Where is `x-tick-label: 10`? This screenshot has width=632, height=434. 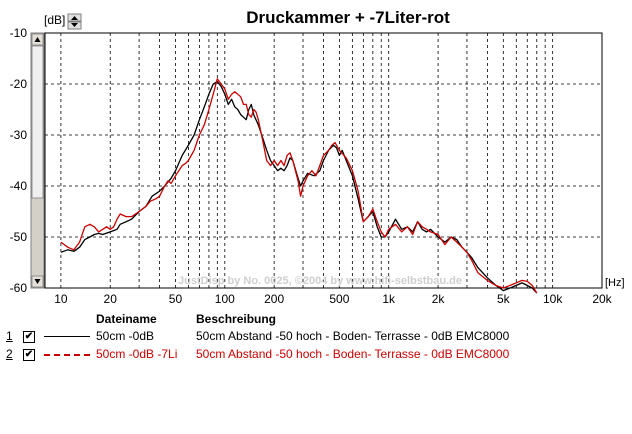 x-tick-label: 10 is located at coordinates (61, 299).